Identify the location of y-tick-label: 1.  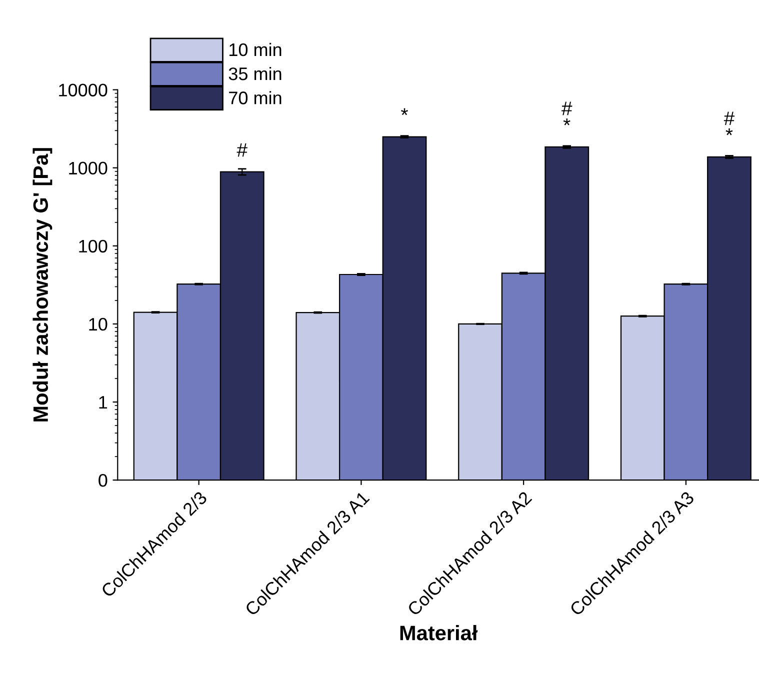
(103, 402).